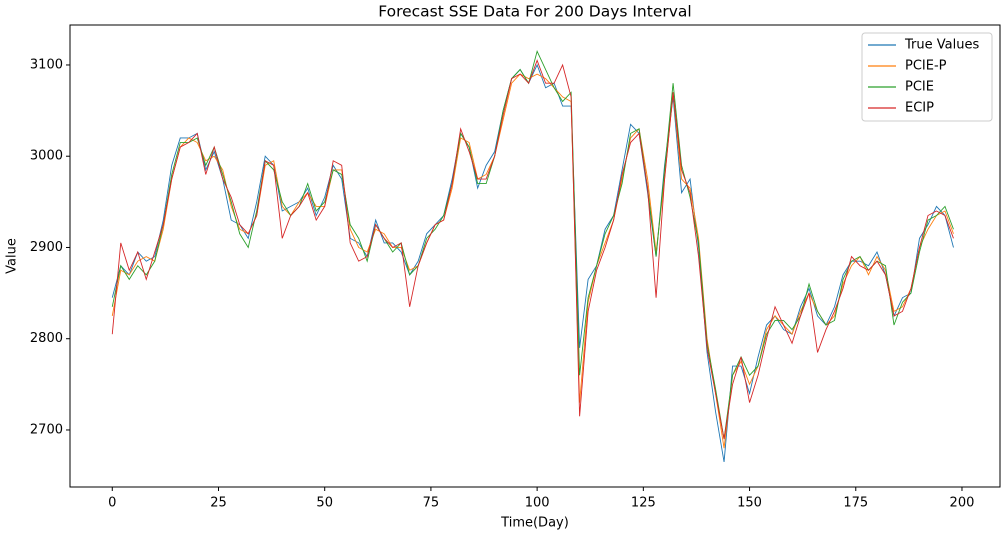  Describe the element at coordinates (112, 503) in the screenshot. I see `x-tick-label: 0` at that location.